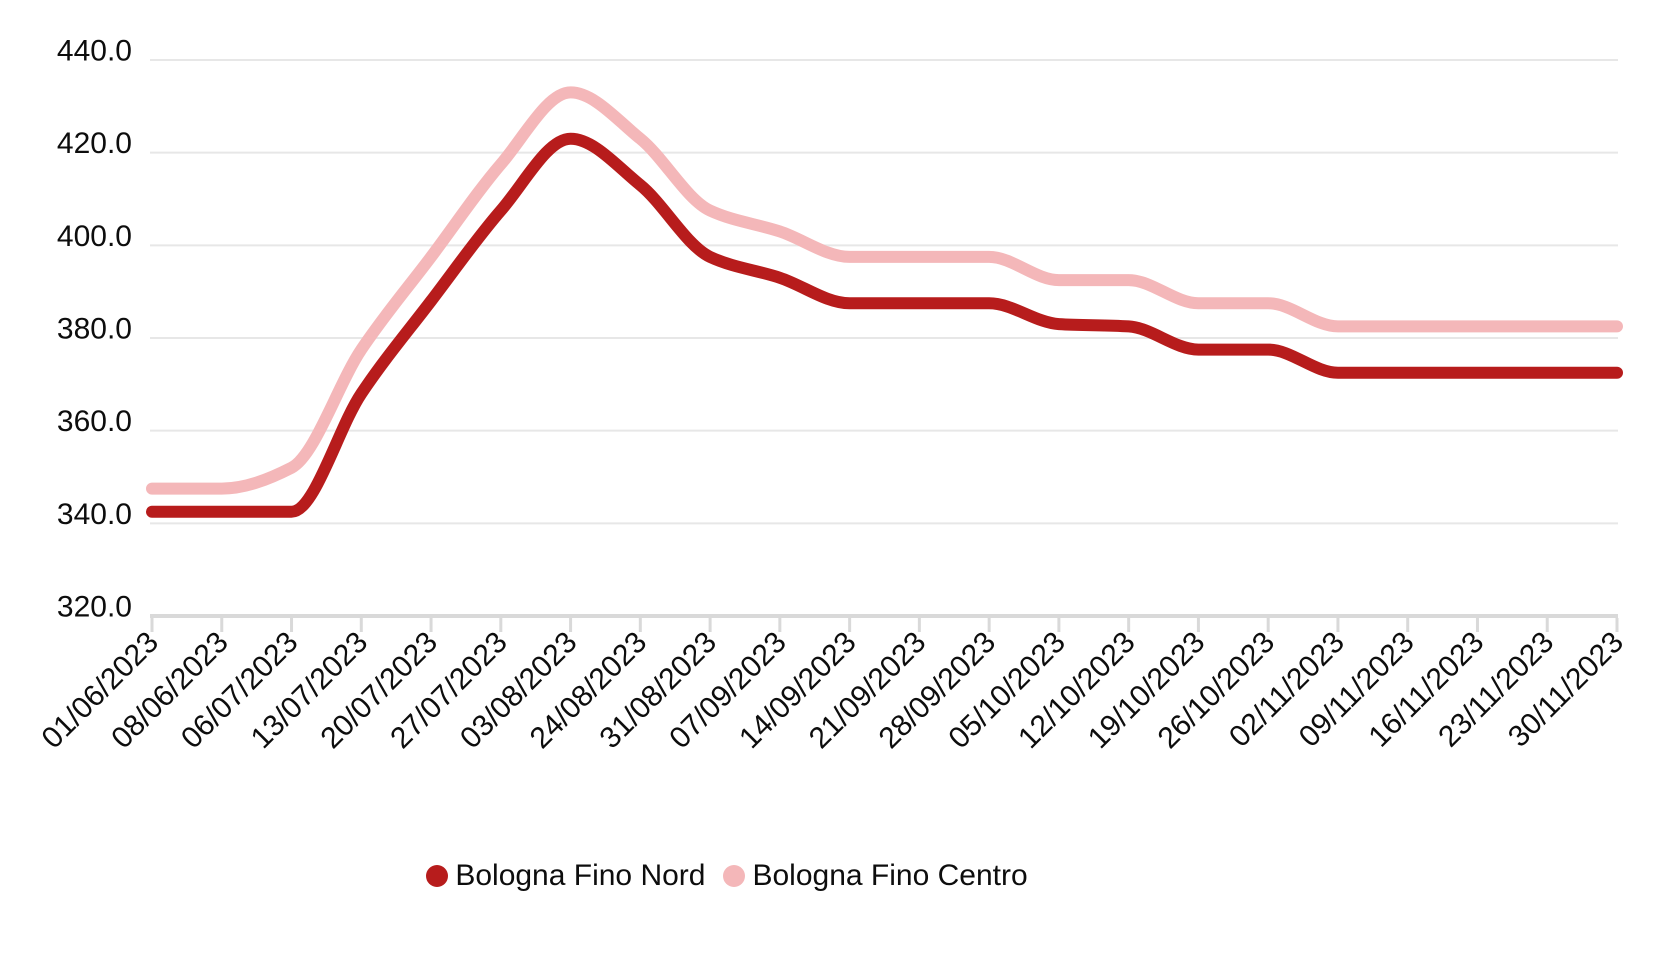  I want to click on legend-item-bologna-fino-centro: Bologna Fino Centro, so click(875, 876).